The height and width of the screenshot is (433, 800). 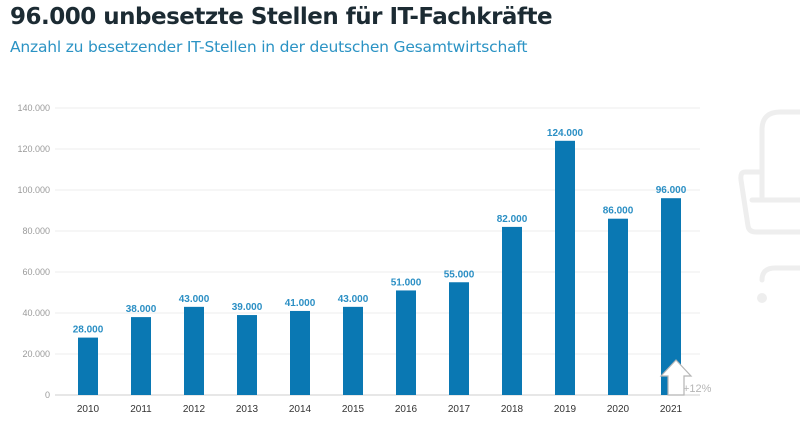 I want to click on x-tick-label: 2021, so click(x=671, y=409).